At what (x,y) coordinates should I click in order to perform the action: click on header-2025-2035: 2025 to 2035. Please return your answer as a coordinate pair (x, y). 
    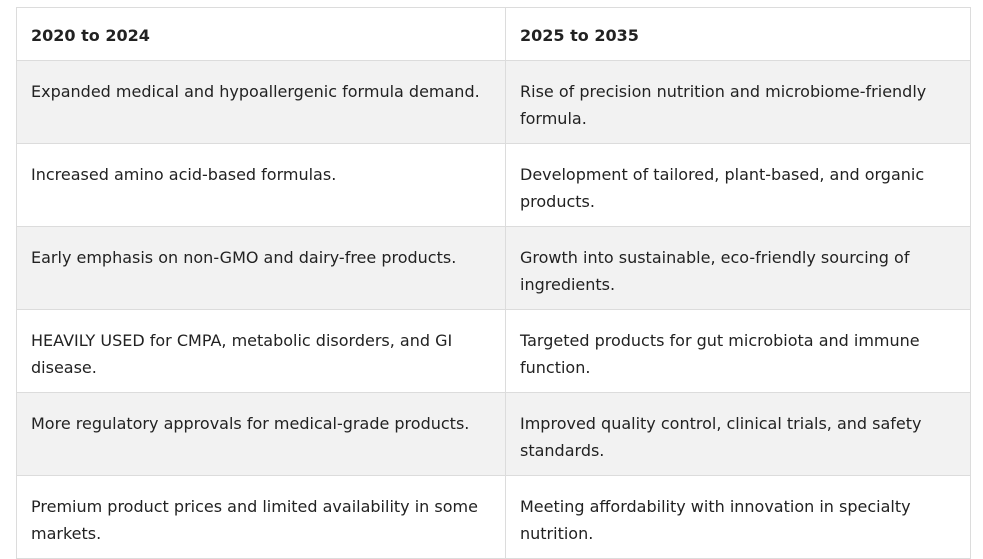
    Looking at the image, I should click on (738, 34).